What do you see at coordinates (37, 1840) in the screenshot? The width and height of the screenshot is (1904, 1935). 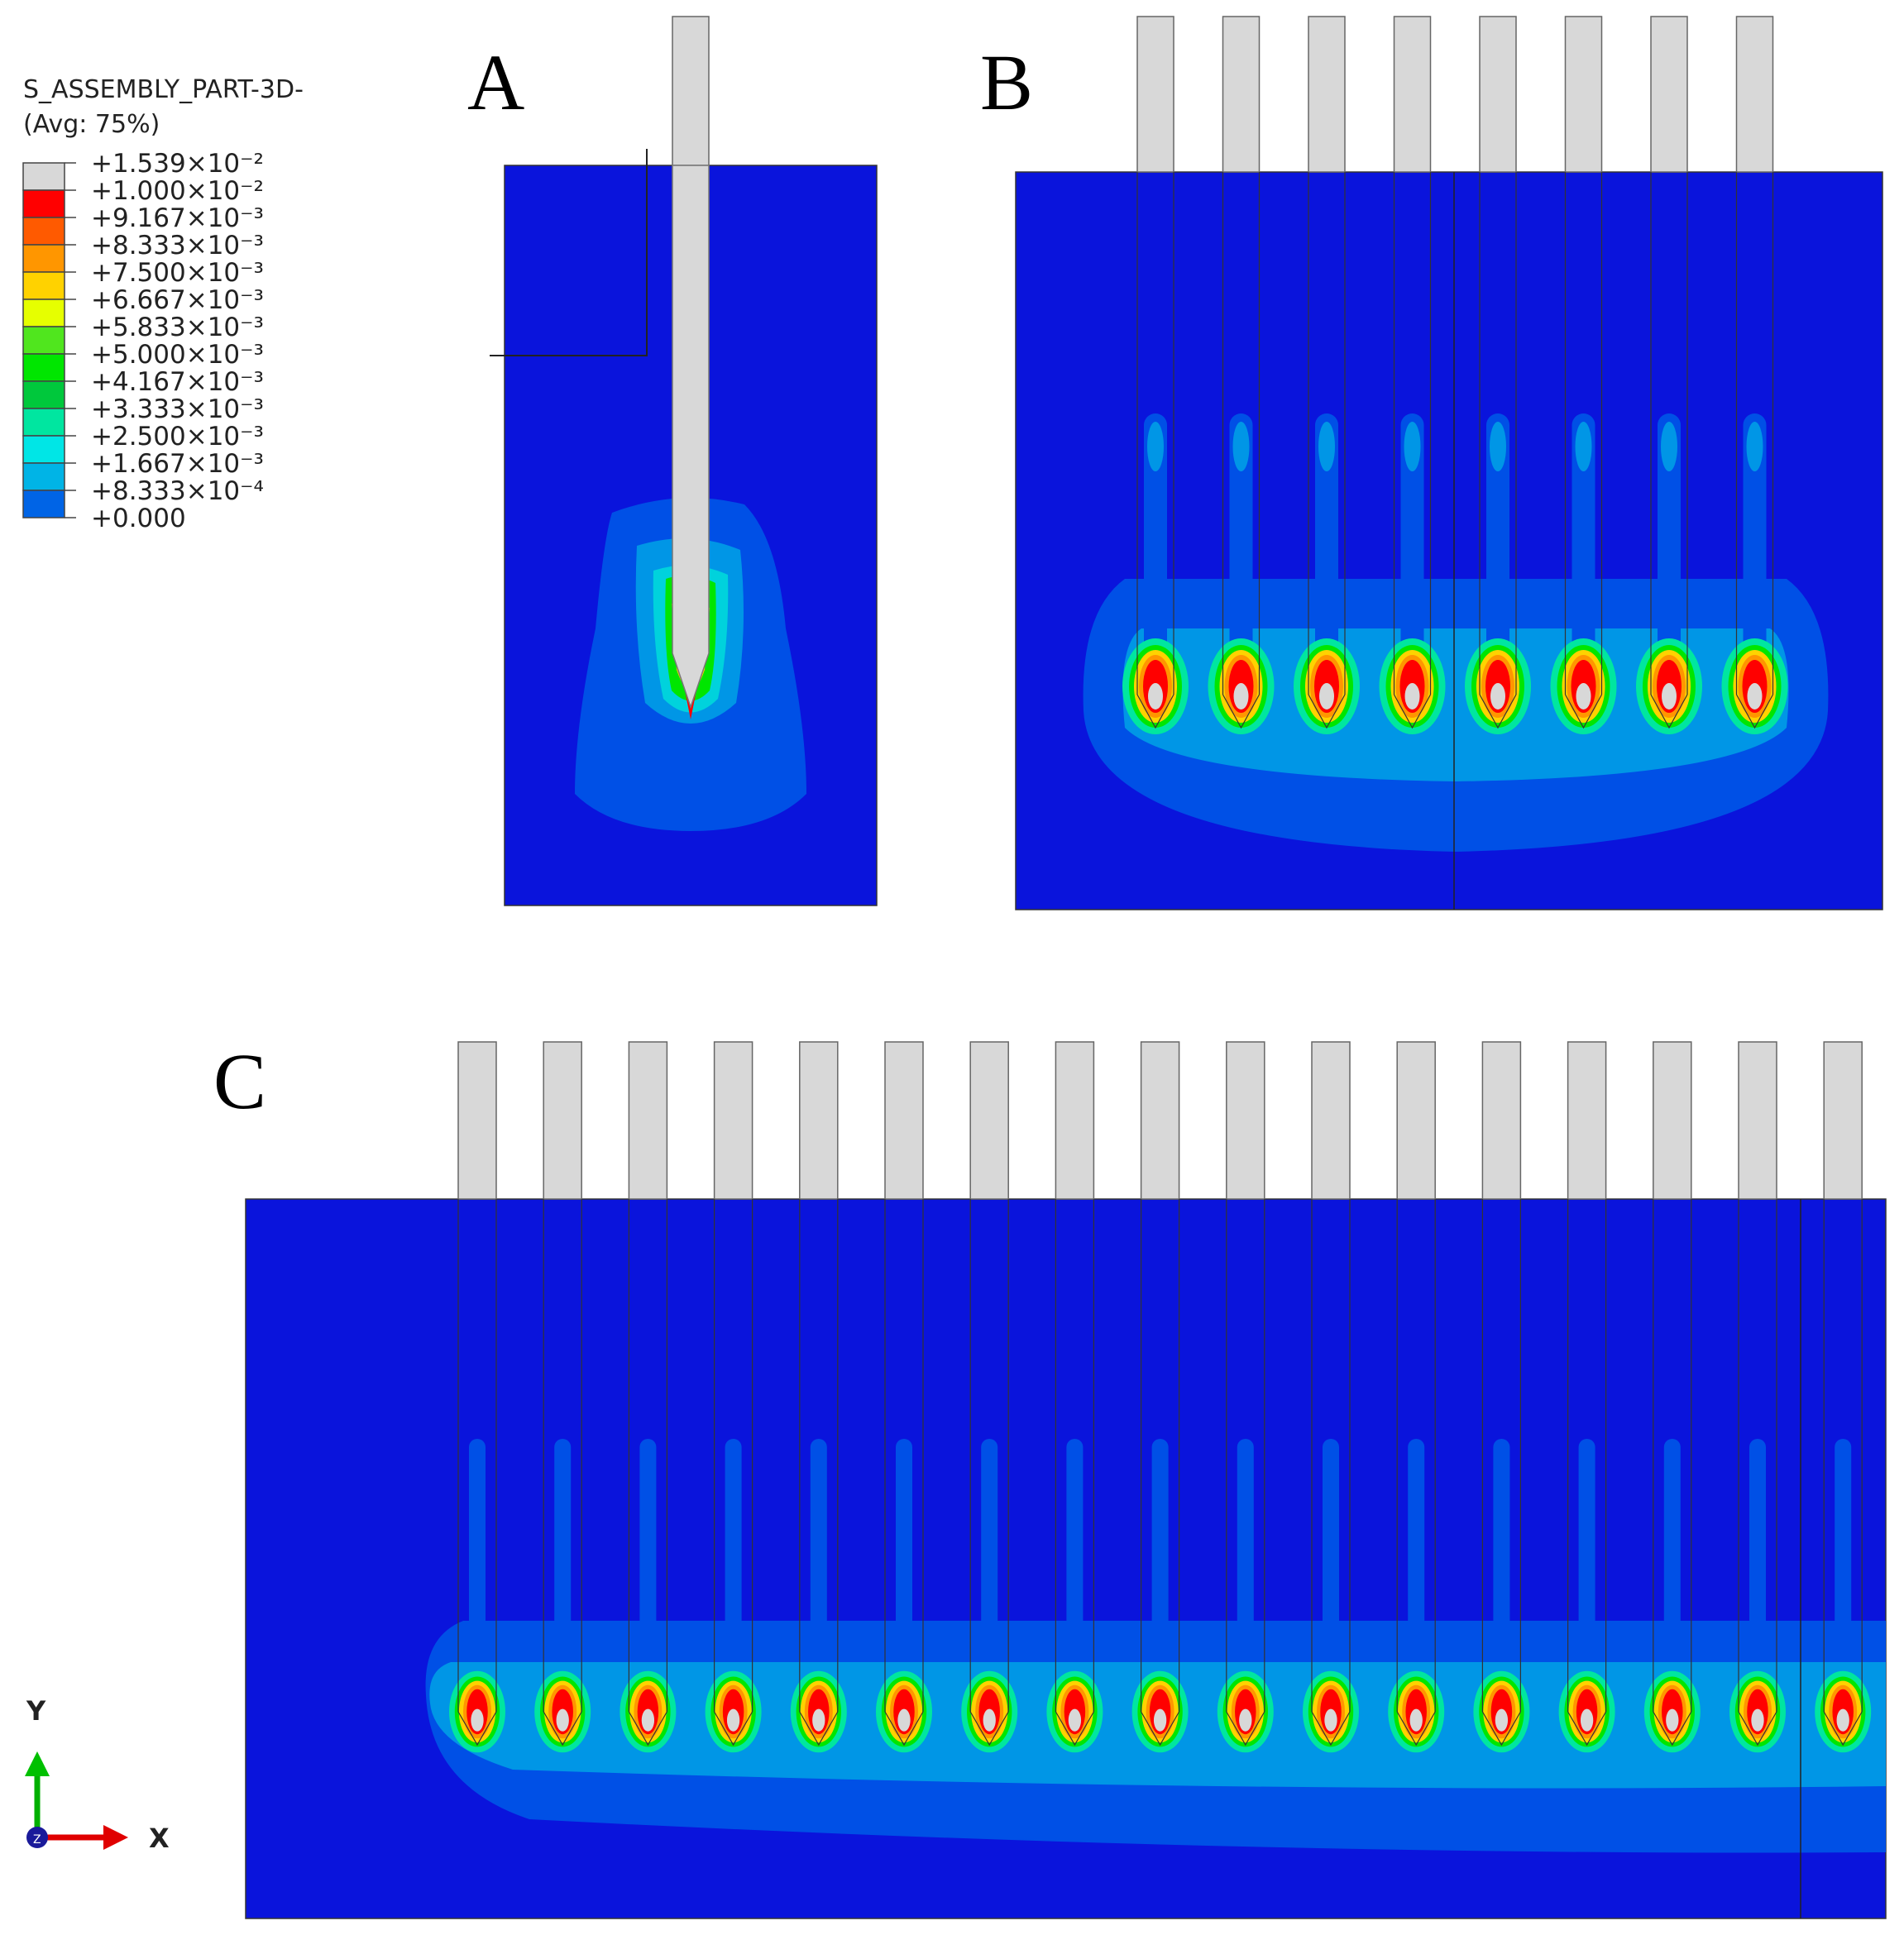 I see `z-axis-label: Z` at bounding box center [37, 1840].